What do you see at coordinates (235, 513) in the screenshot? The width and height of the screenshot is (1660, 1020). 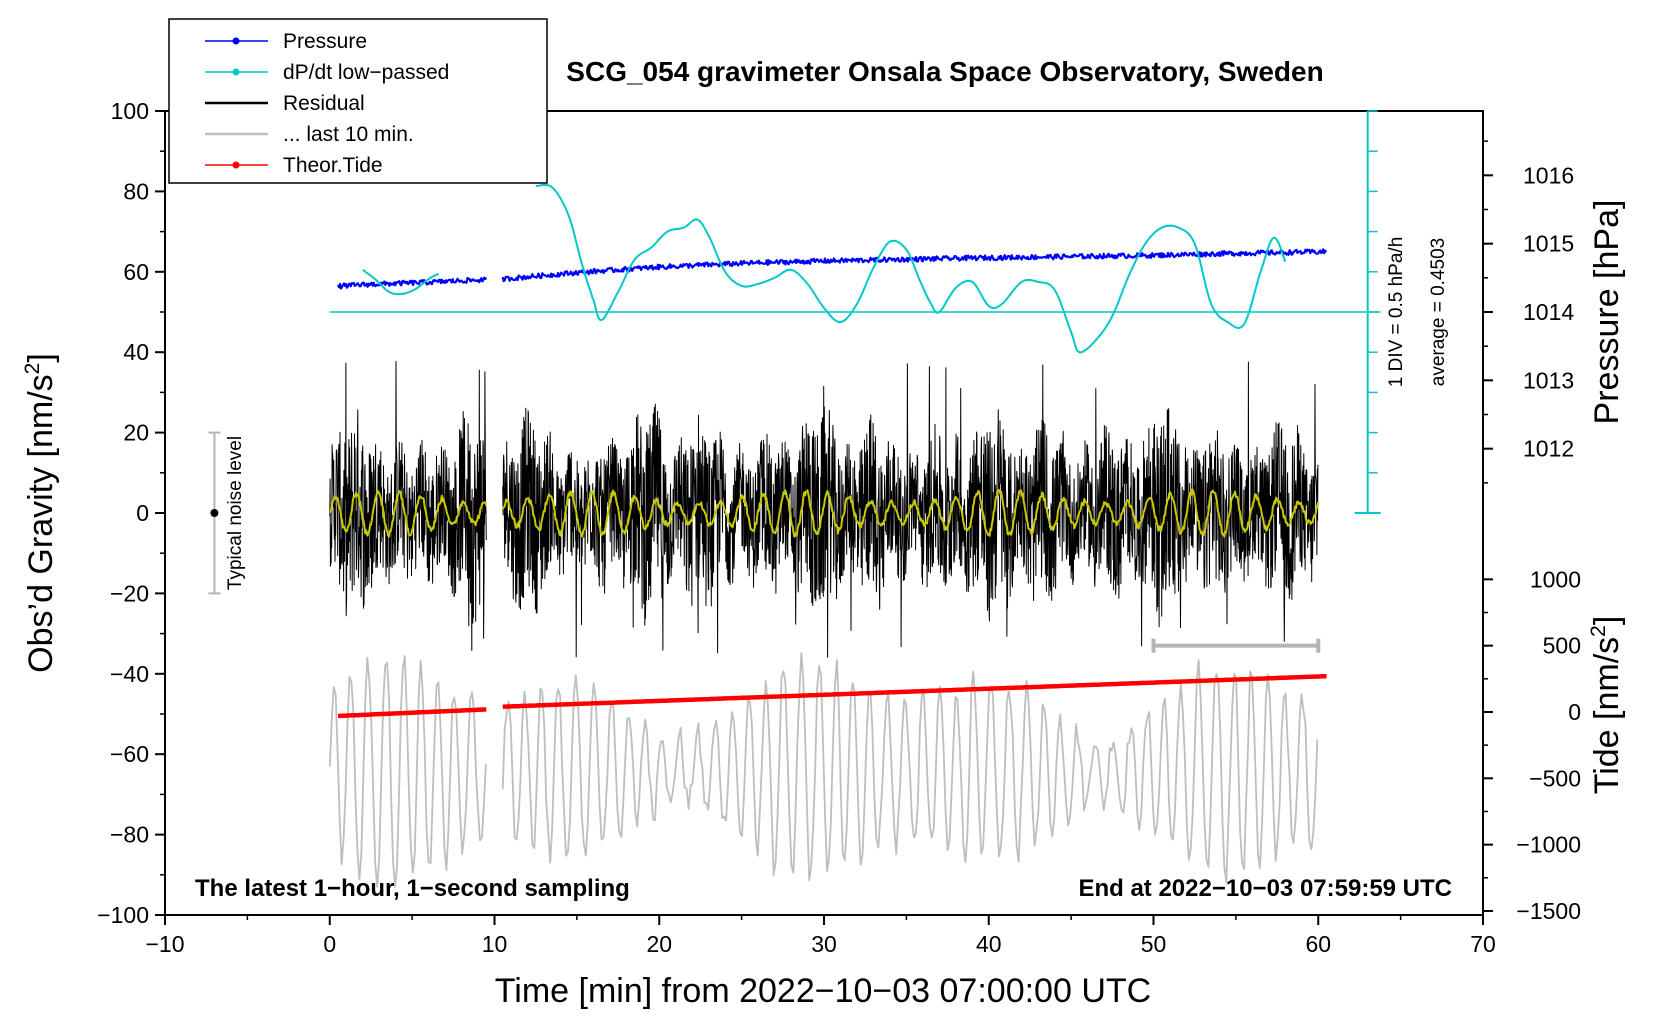 I see `noise-level-label: Typical noise level` at bounding box center [235, 513].